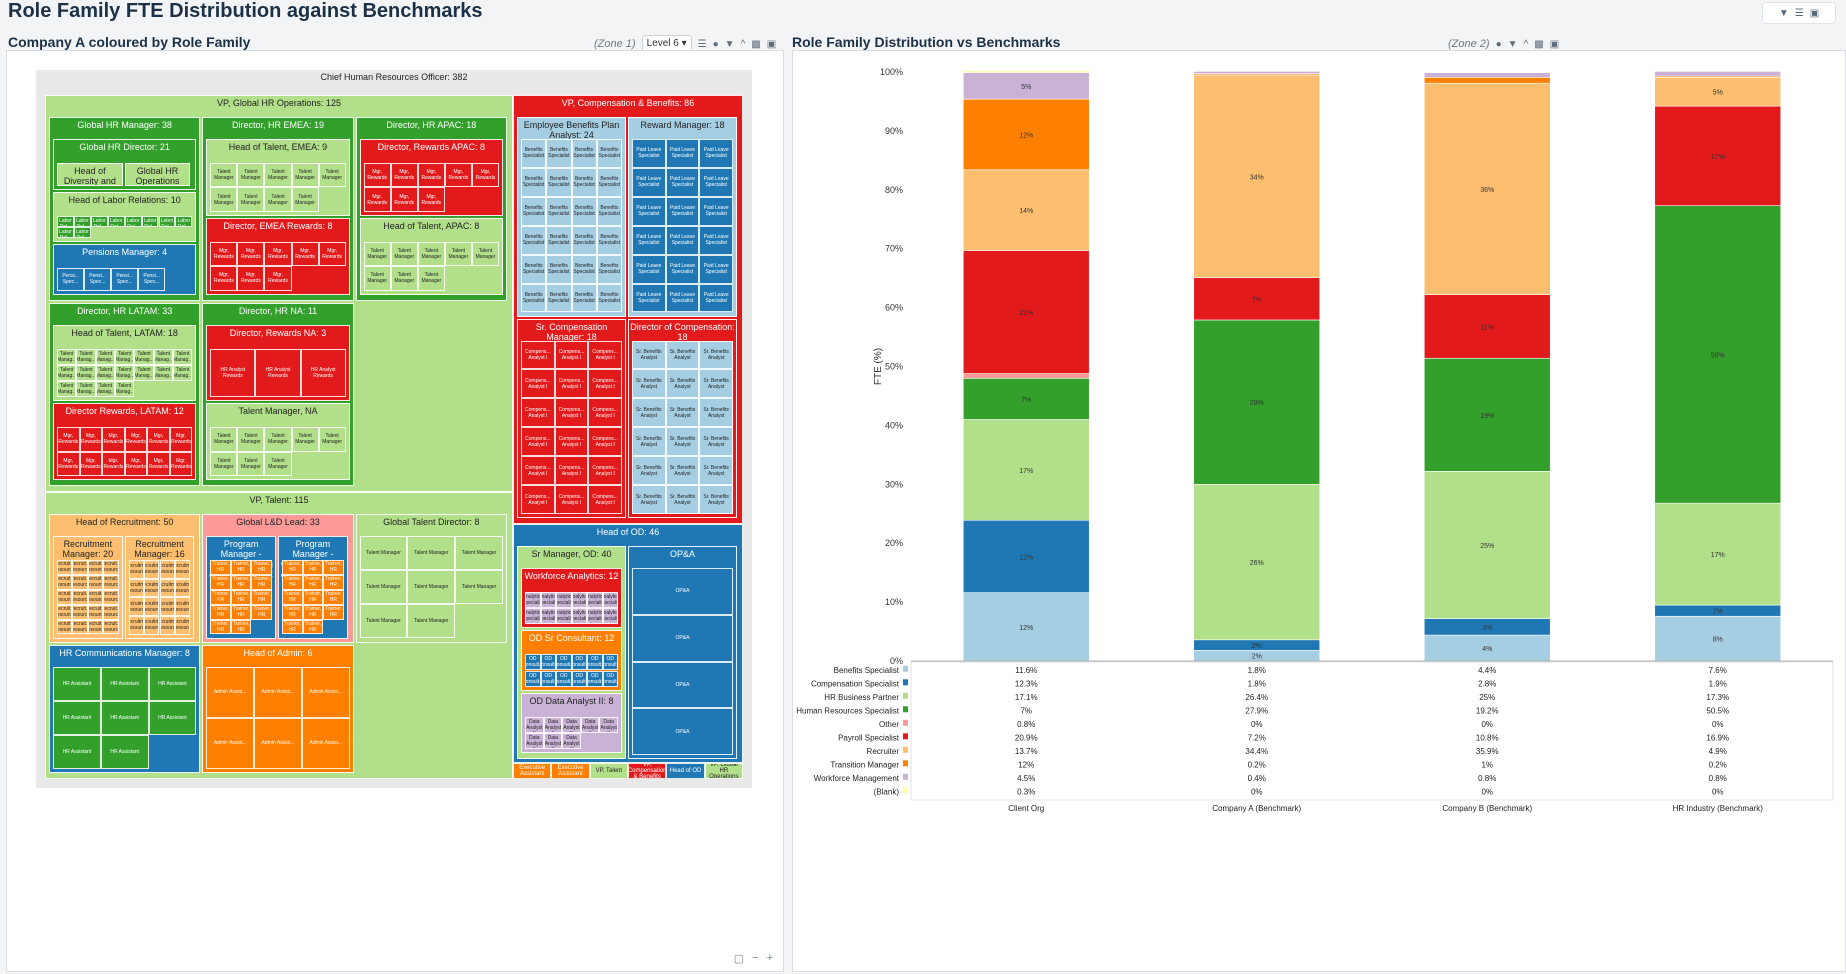  What do you see at coordinates (769, 958) in the screenshot?
I see `zoom-in-icon: +` at bounding box center [769, 958].